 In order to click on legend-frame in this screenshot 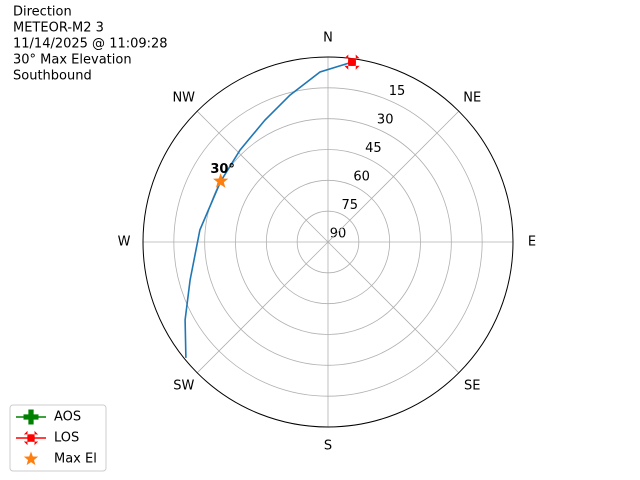, I will do `click(58, 438)`.